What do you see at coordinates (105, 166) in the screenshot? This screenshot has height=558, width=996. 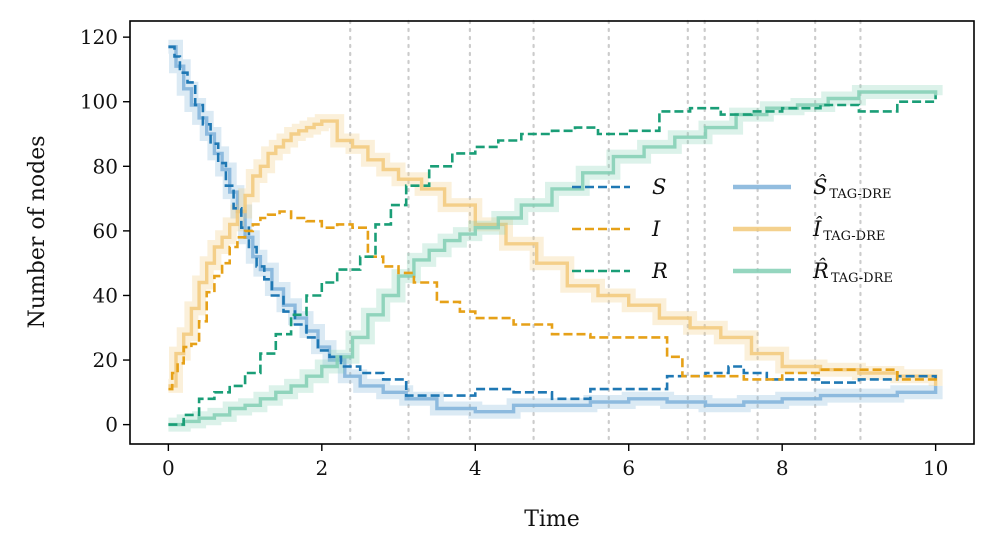 I see `y-tick-label-80: 80` at bounding box center [105, 166].